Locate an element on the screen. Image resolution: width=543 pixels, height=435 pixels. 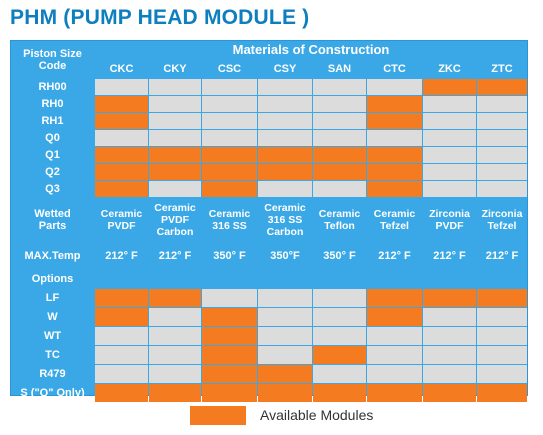
piston-row-label: Q1 is located at coordinates (52, 155).